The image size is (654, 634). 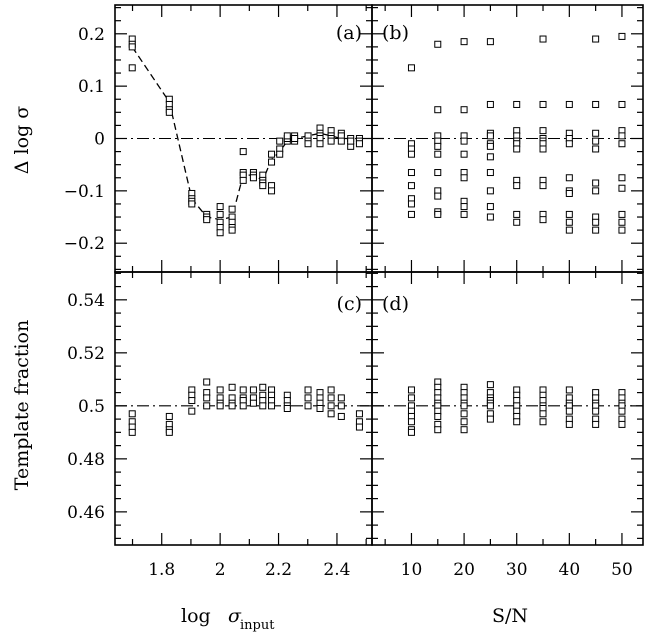 I want to click on x-tick-label: 2.2, so click(x=278, y=570).